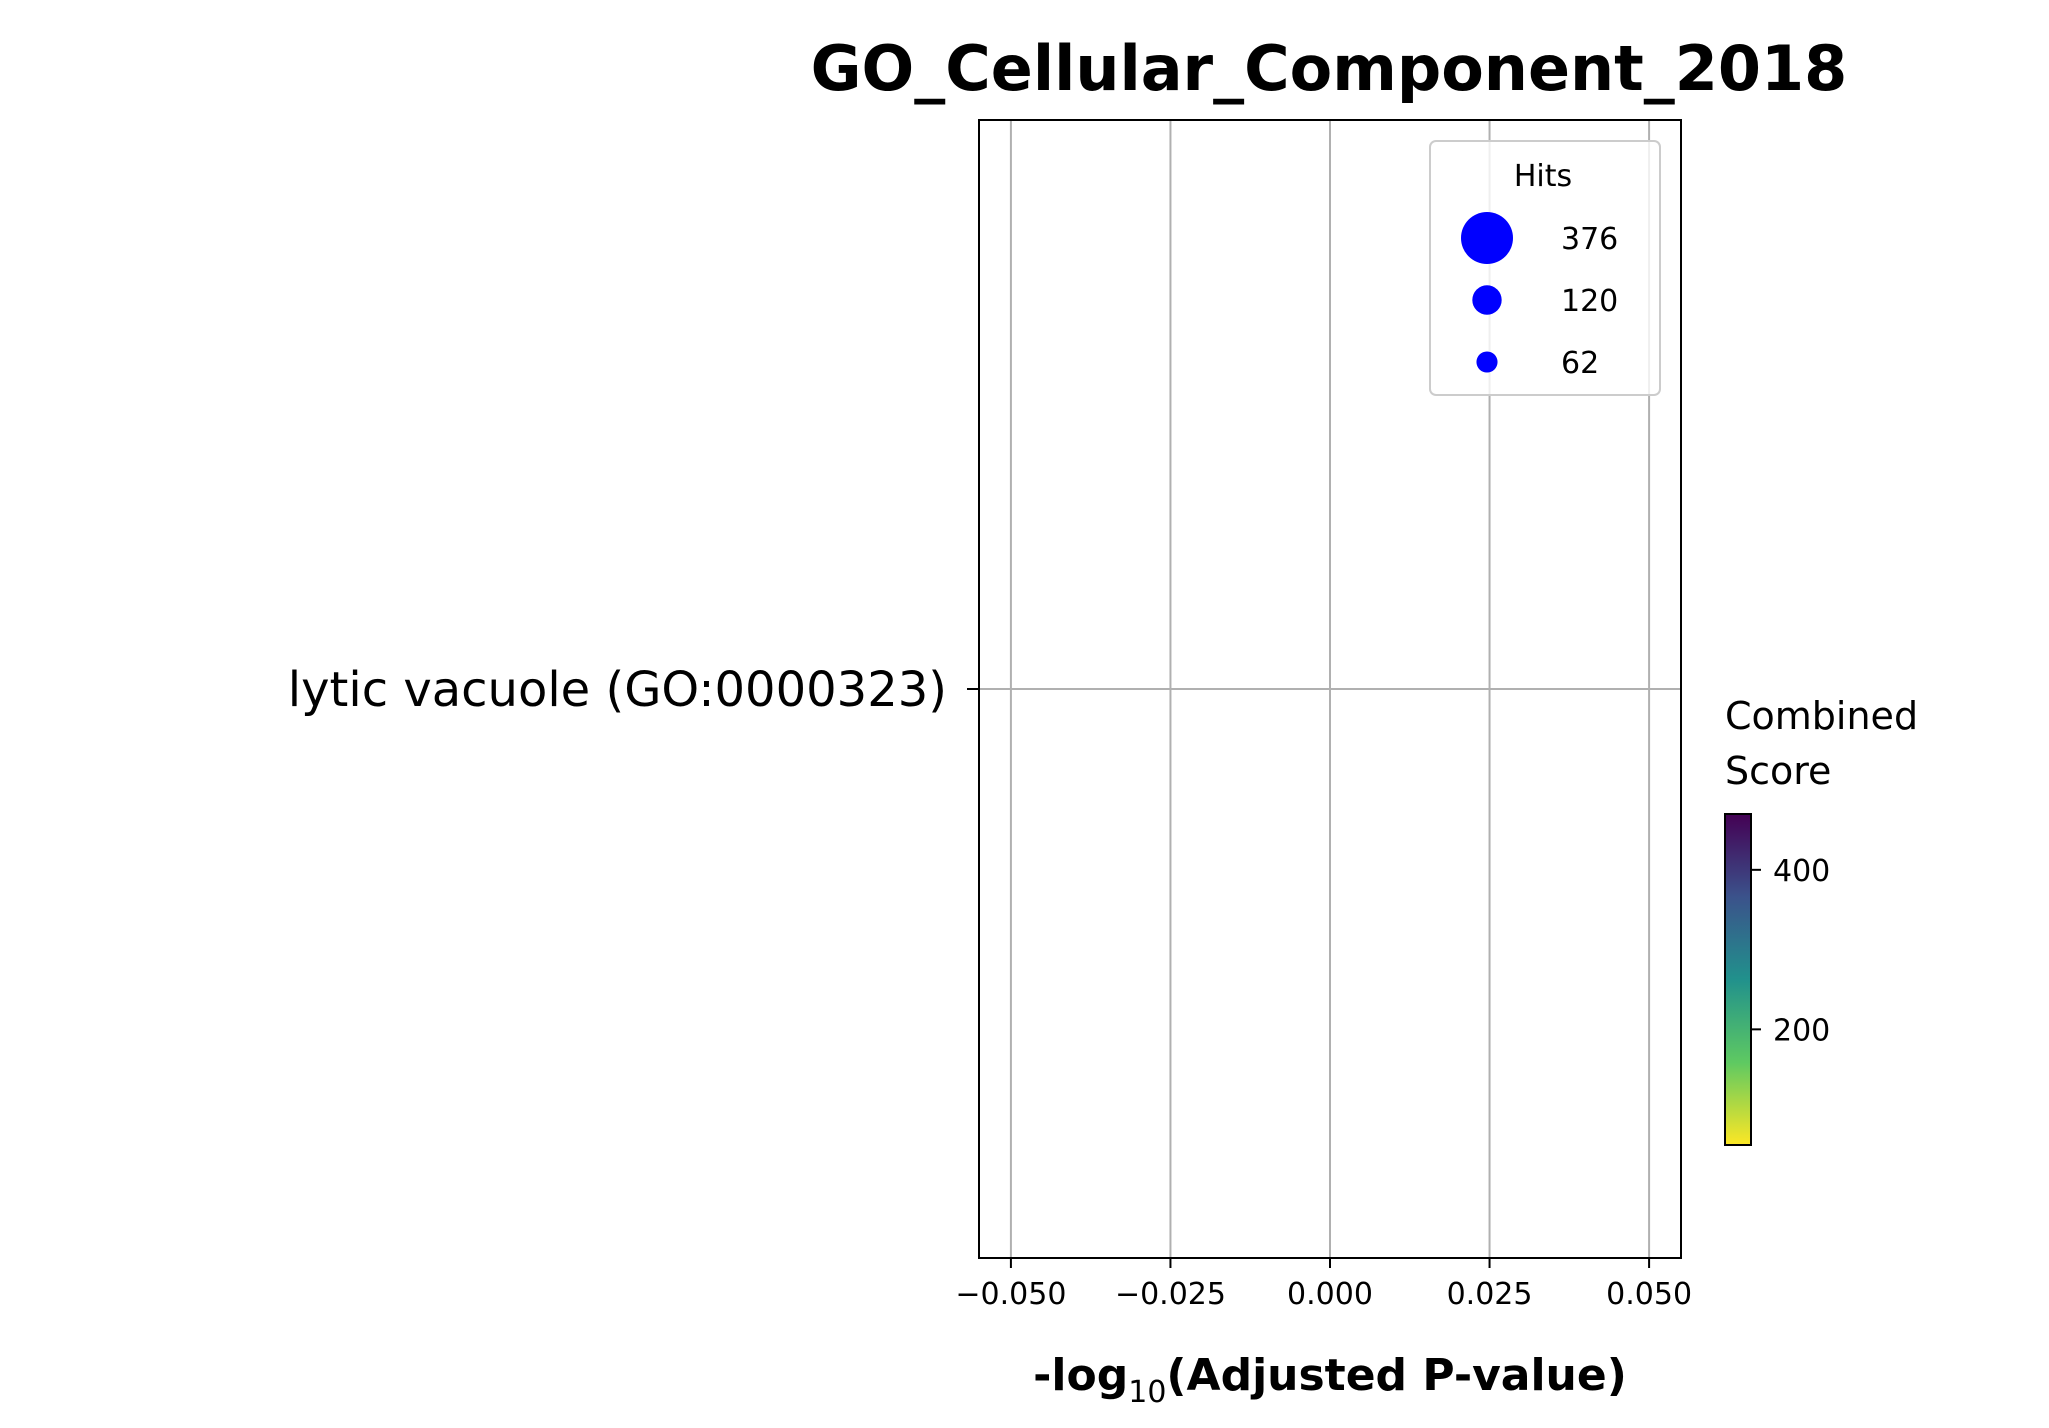 Image resolution: width=2049 pixels, height=1428 pixels. What do you see at coordinates (1801, 1030) in the screenshot?
I see `colorbar-tick-label: 200` at bounding box center [1801, 1030].